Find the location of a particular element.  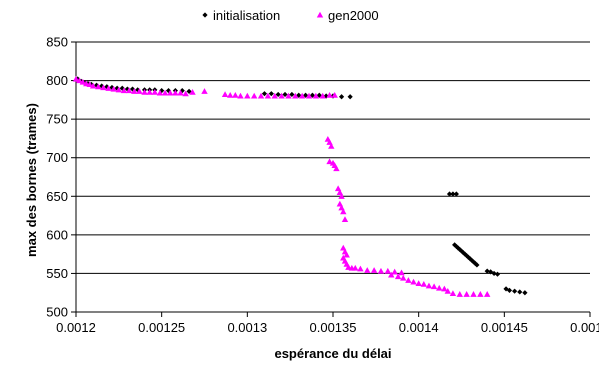

x-tick-label: 0.00135 is located at coordinates (333, 327).